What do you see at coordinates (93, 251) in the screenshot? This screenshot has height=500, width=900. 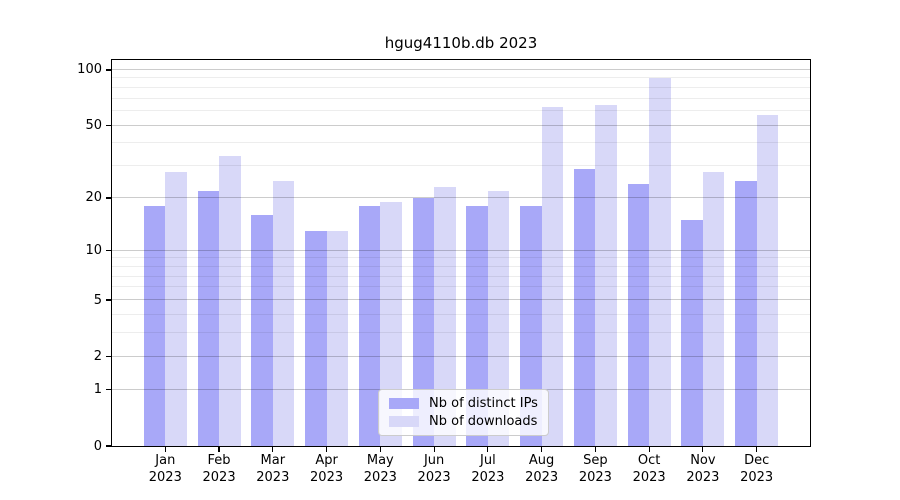 I see `y-tick-label: 10` at bounding box center [93, 251].